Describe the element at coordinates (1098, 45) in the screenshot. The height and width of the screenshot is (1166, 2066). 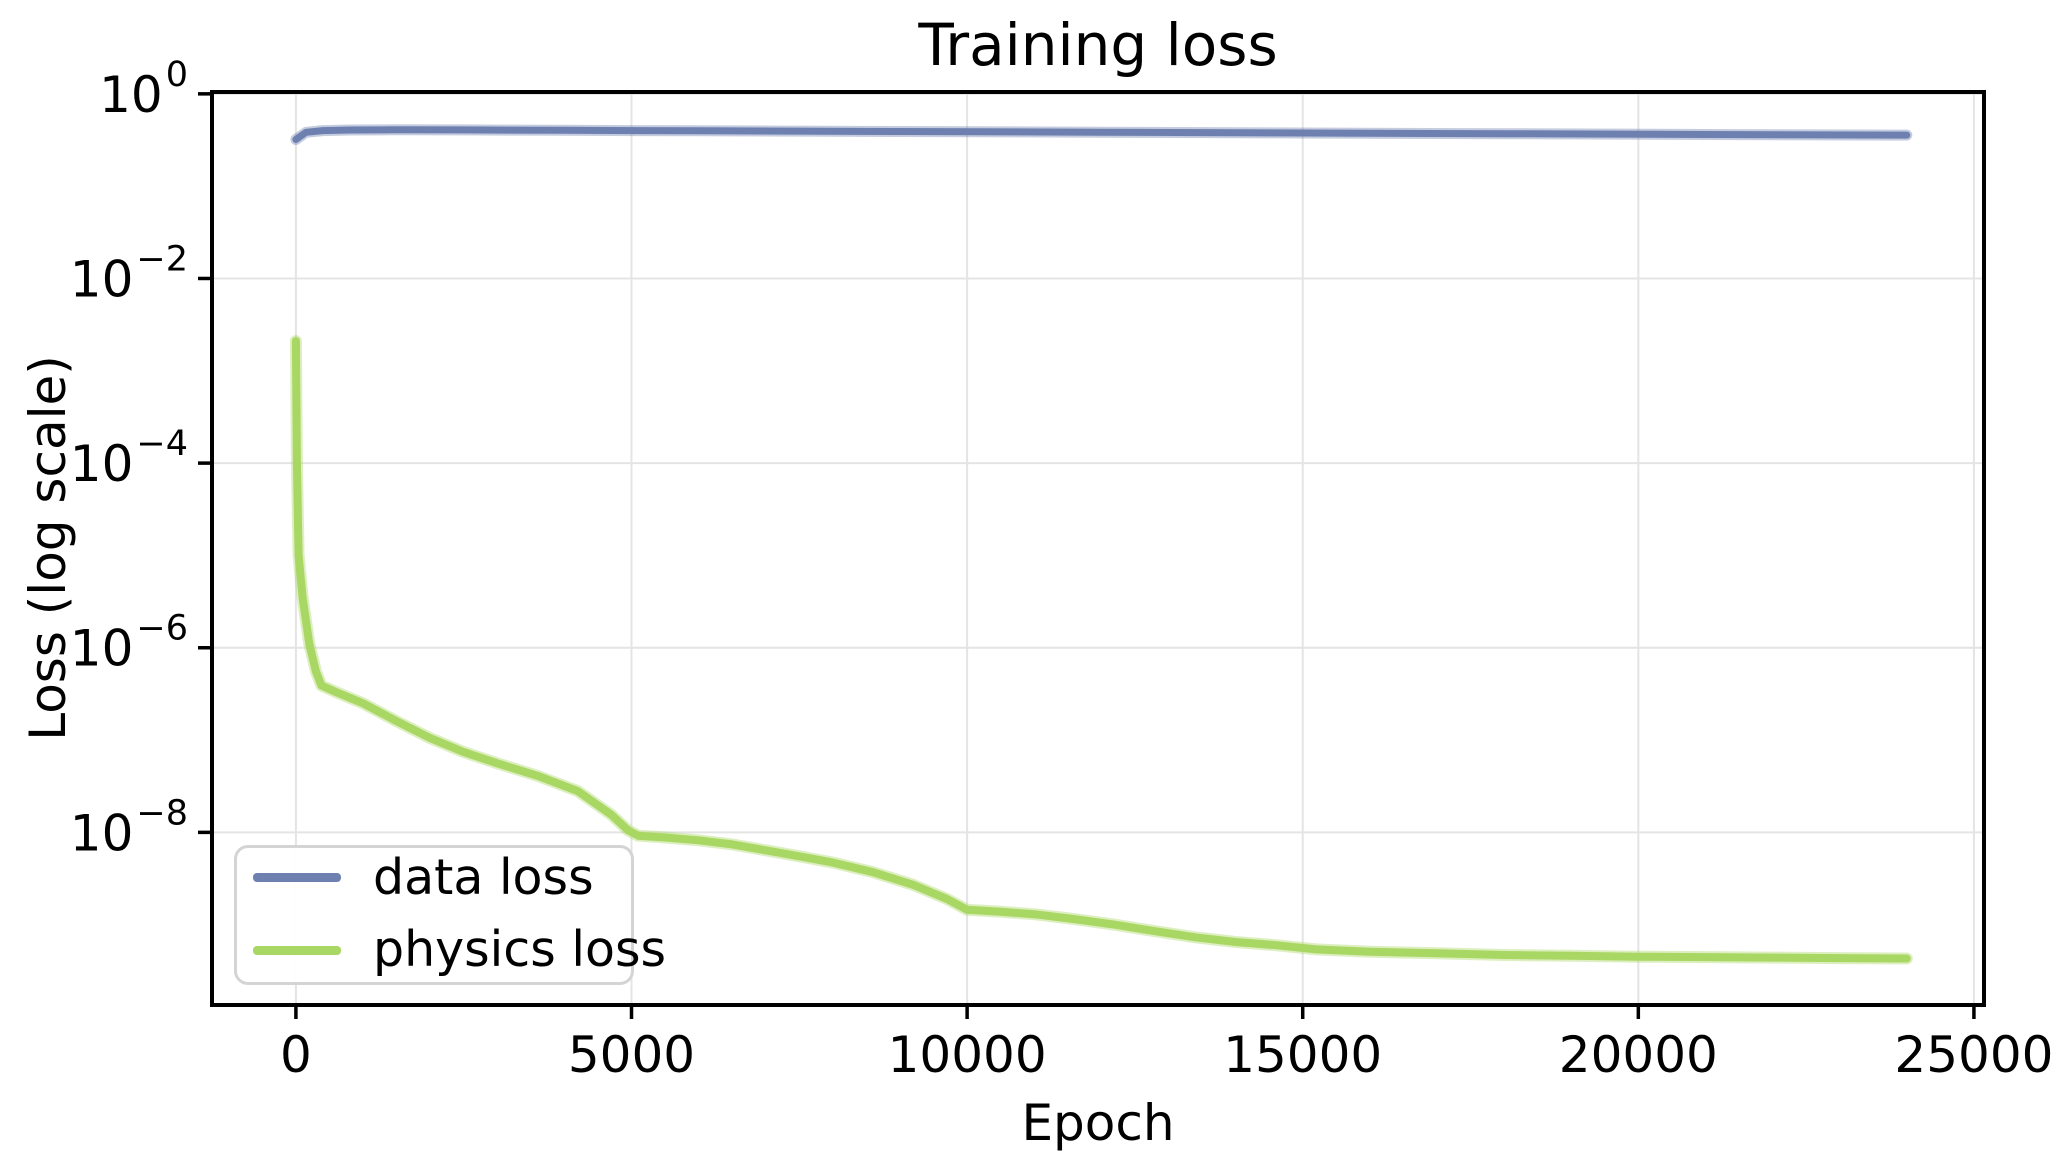
I see `chart-title: Training loss` at that location.